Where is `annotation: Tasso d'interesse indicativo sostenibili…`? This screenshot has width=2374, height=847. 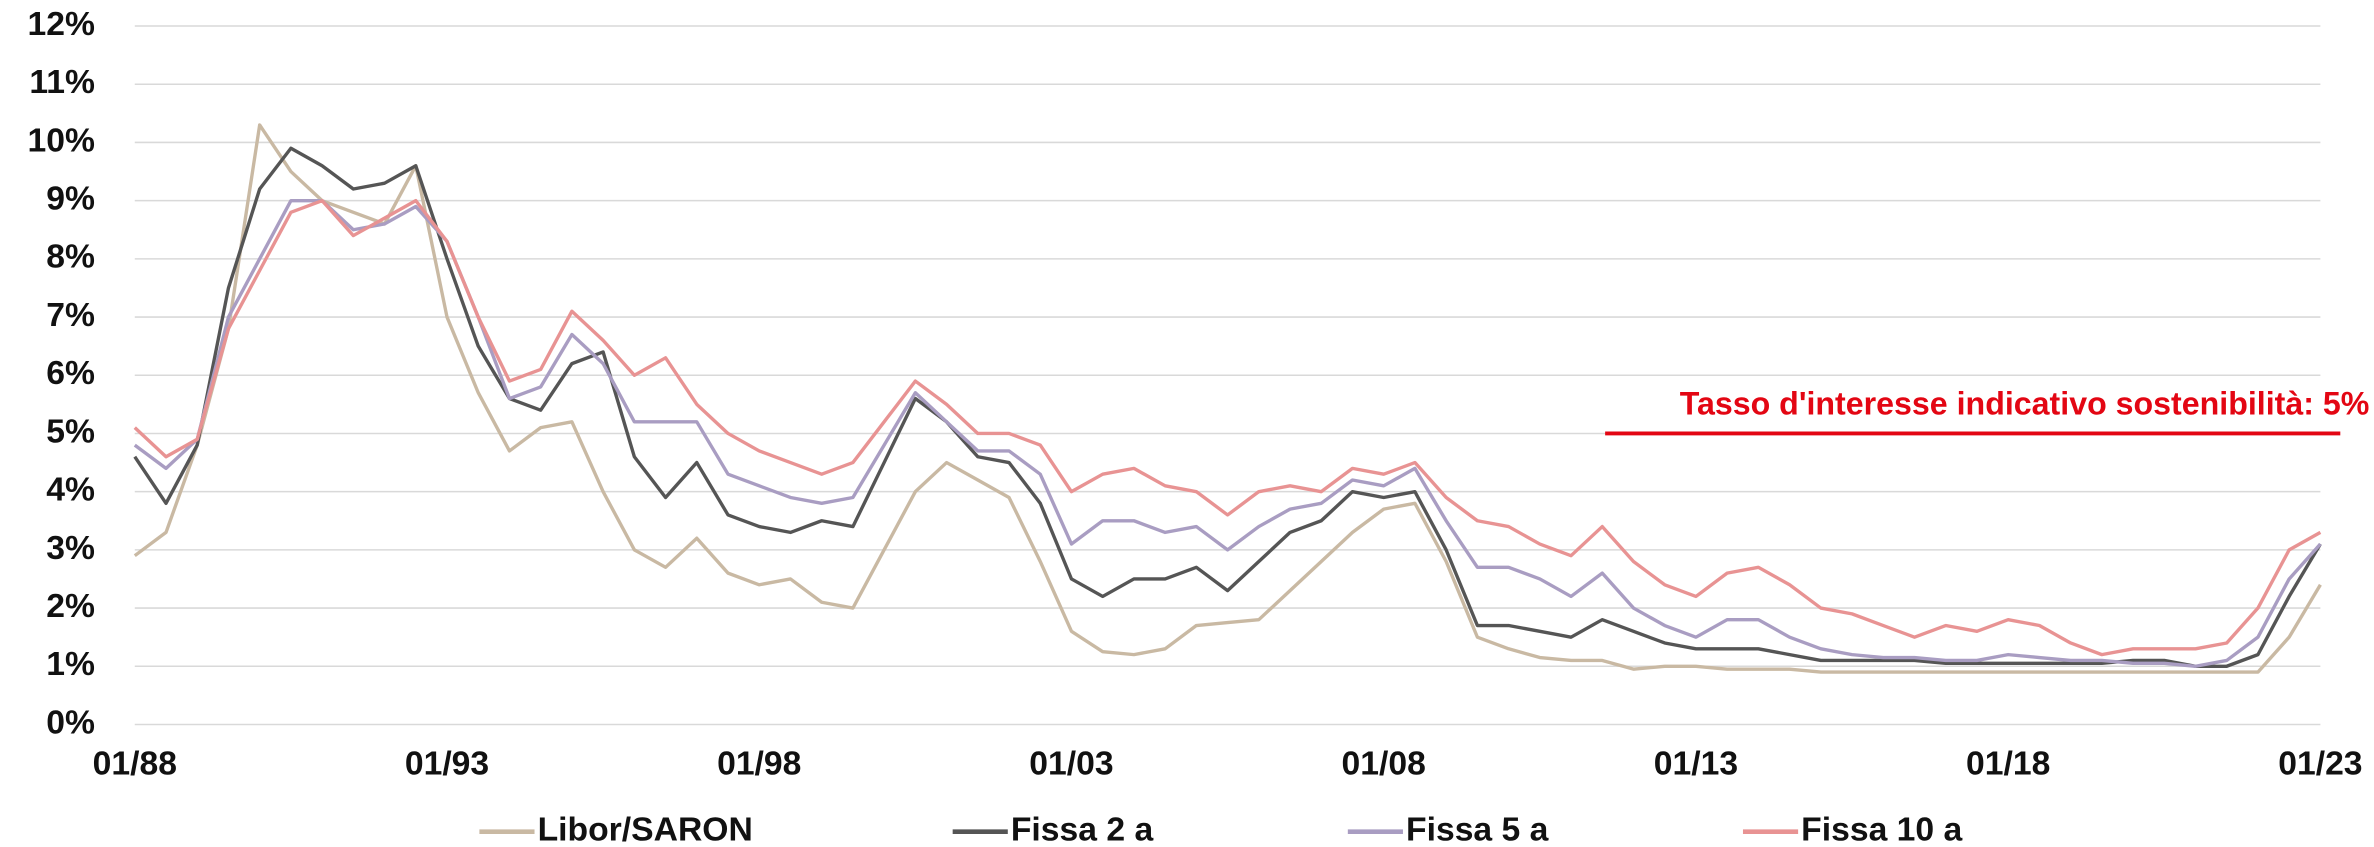
annotation: Tasso d'interesse indicativo sostenibili… is located at coordinates (2025, 403).